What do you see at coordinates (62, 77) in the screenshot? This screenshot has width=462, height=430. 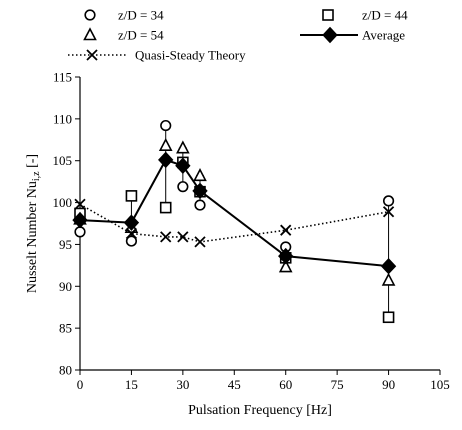 I see `y-tick-label: 115` at bounding box center [62, 77].